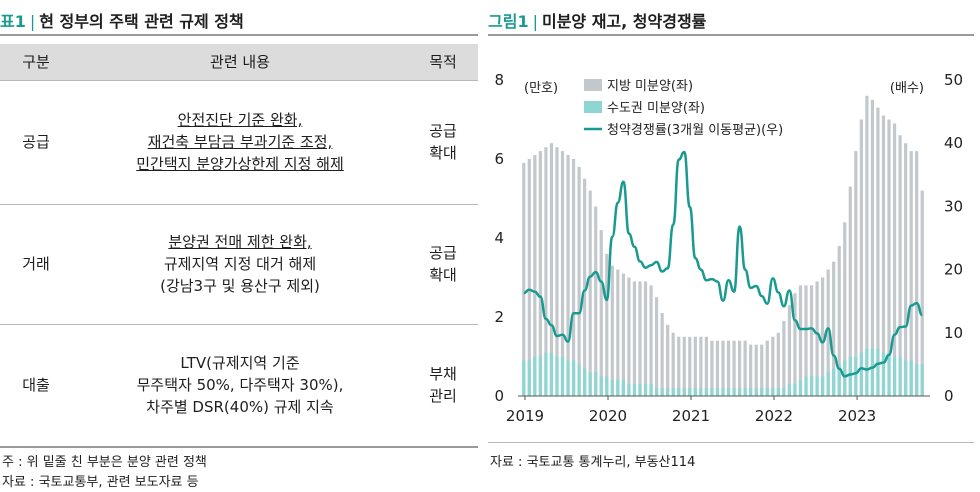  I want to click on header-content: 관련 내용, so click(240, 62).